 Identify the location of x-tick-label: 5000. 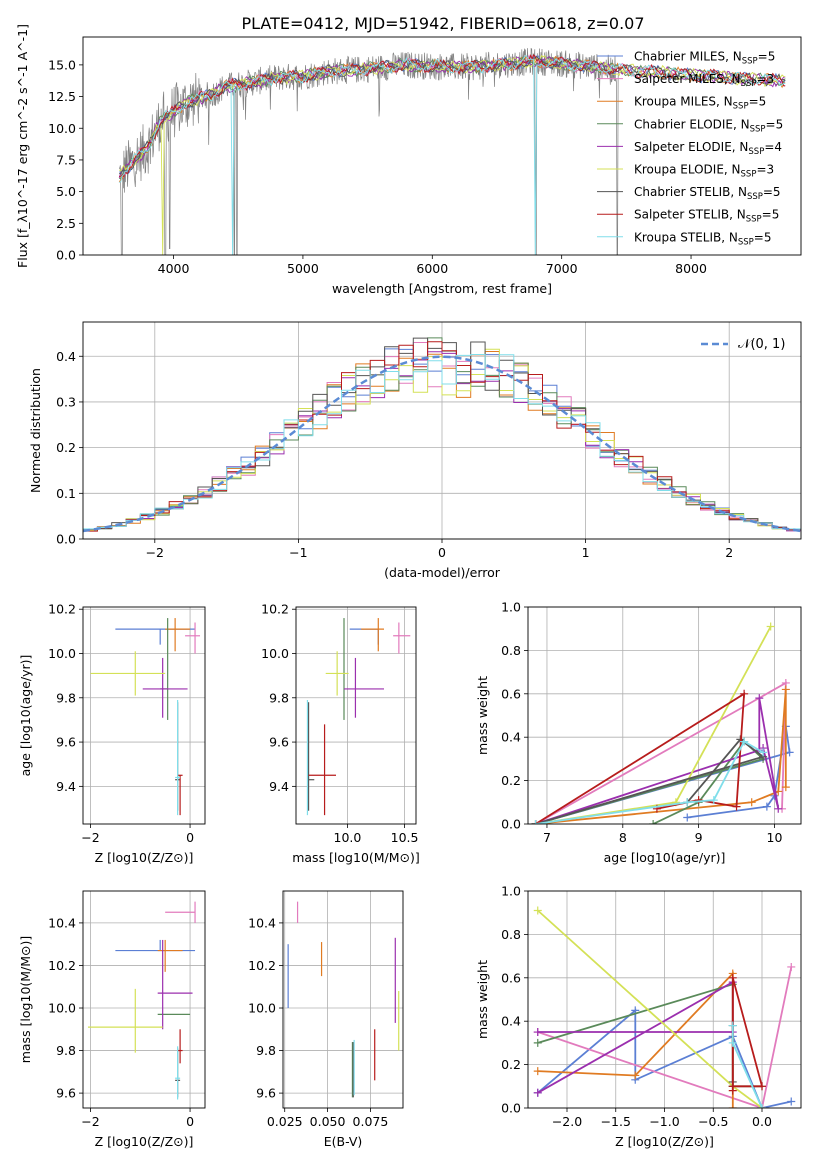
(303, 268).